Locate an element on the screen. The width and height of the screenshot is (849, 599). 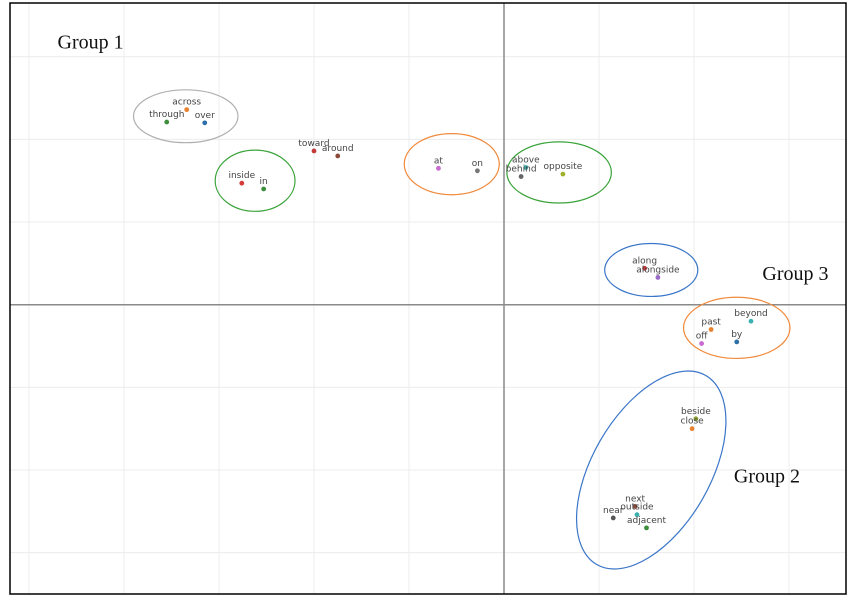
point-near is located at coordinates (613, 518).